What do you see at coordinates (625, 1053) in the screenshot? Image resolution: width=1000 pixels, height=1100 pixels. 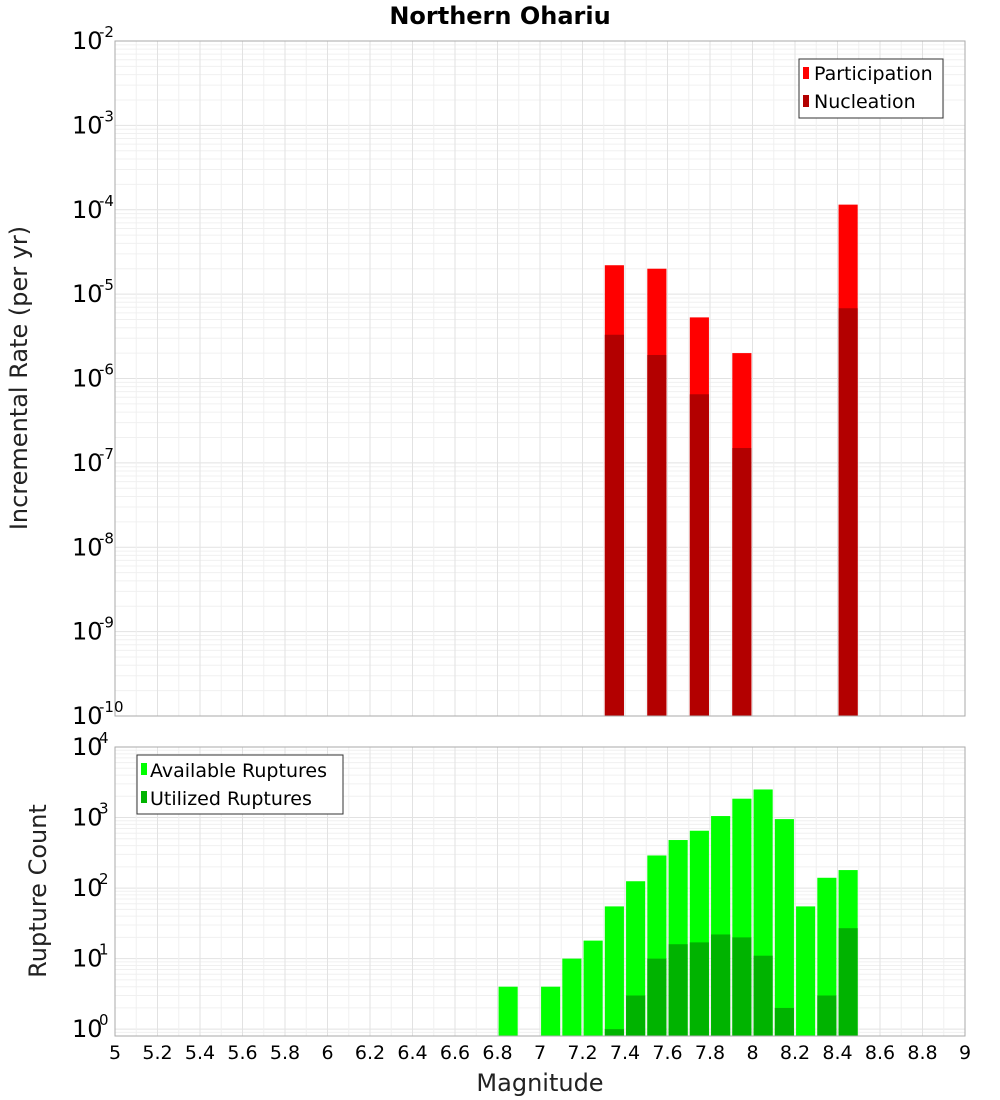 I see `x-tick-label: 7.4` at bounding box center [625, 1053].